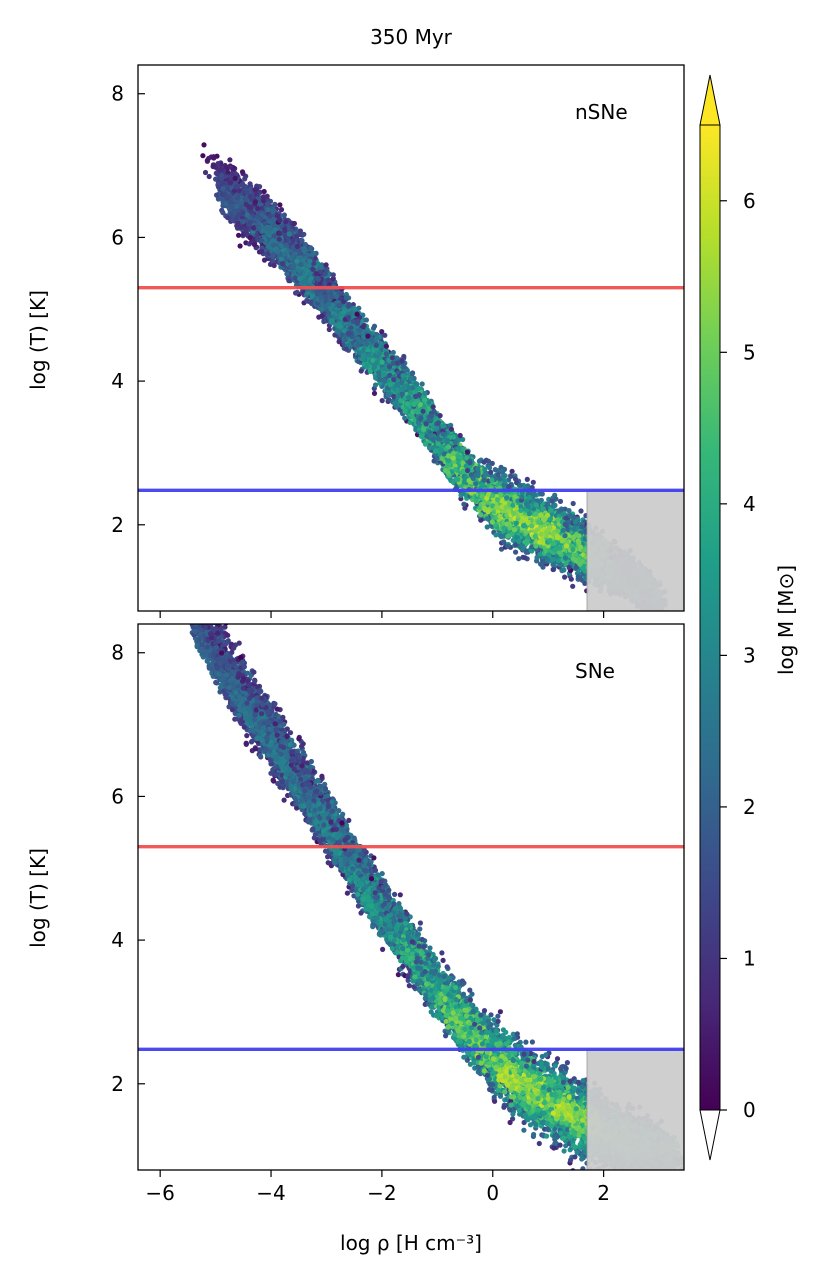  I want to click on figure-title: 350 Myr, so click(411, 37).